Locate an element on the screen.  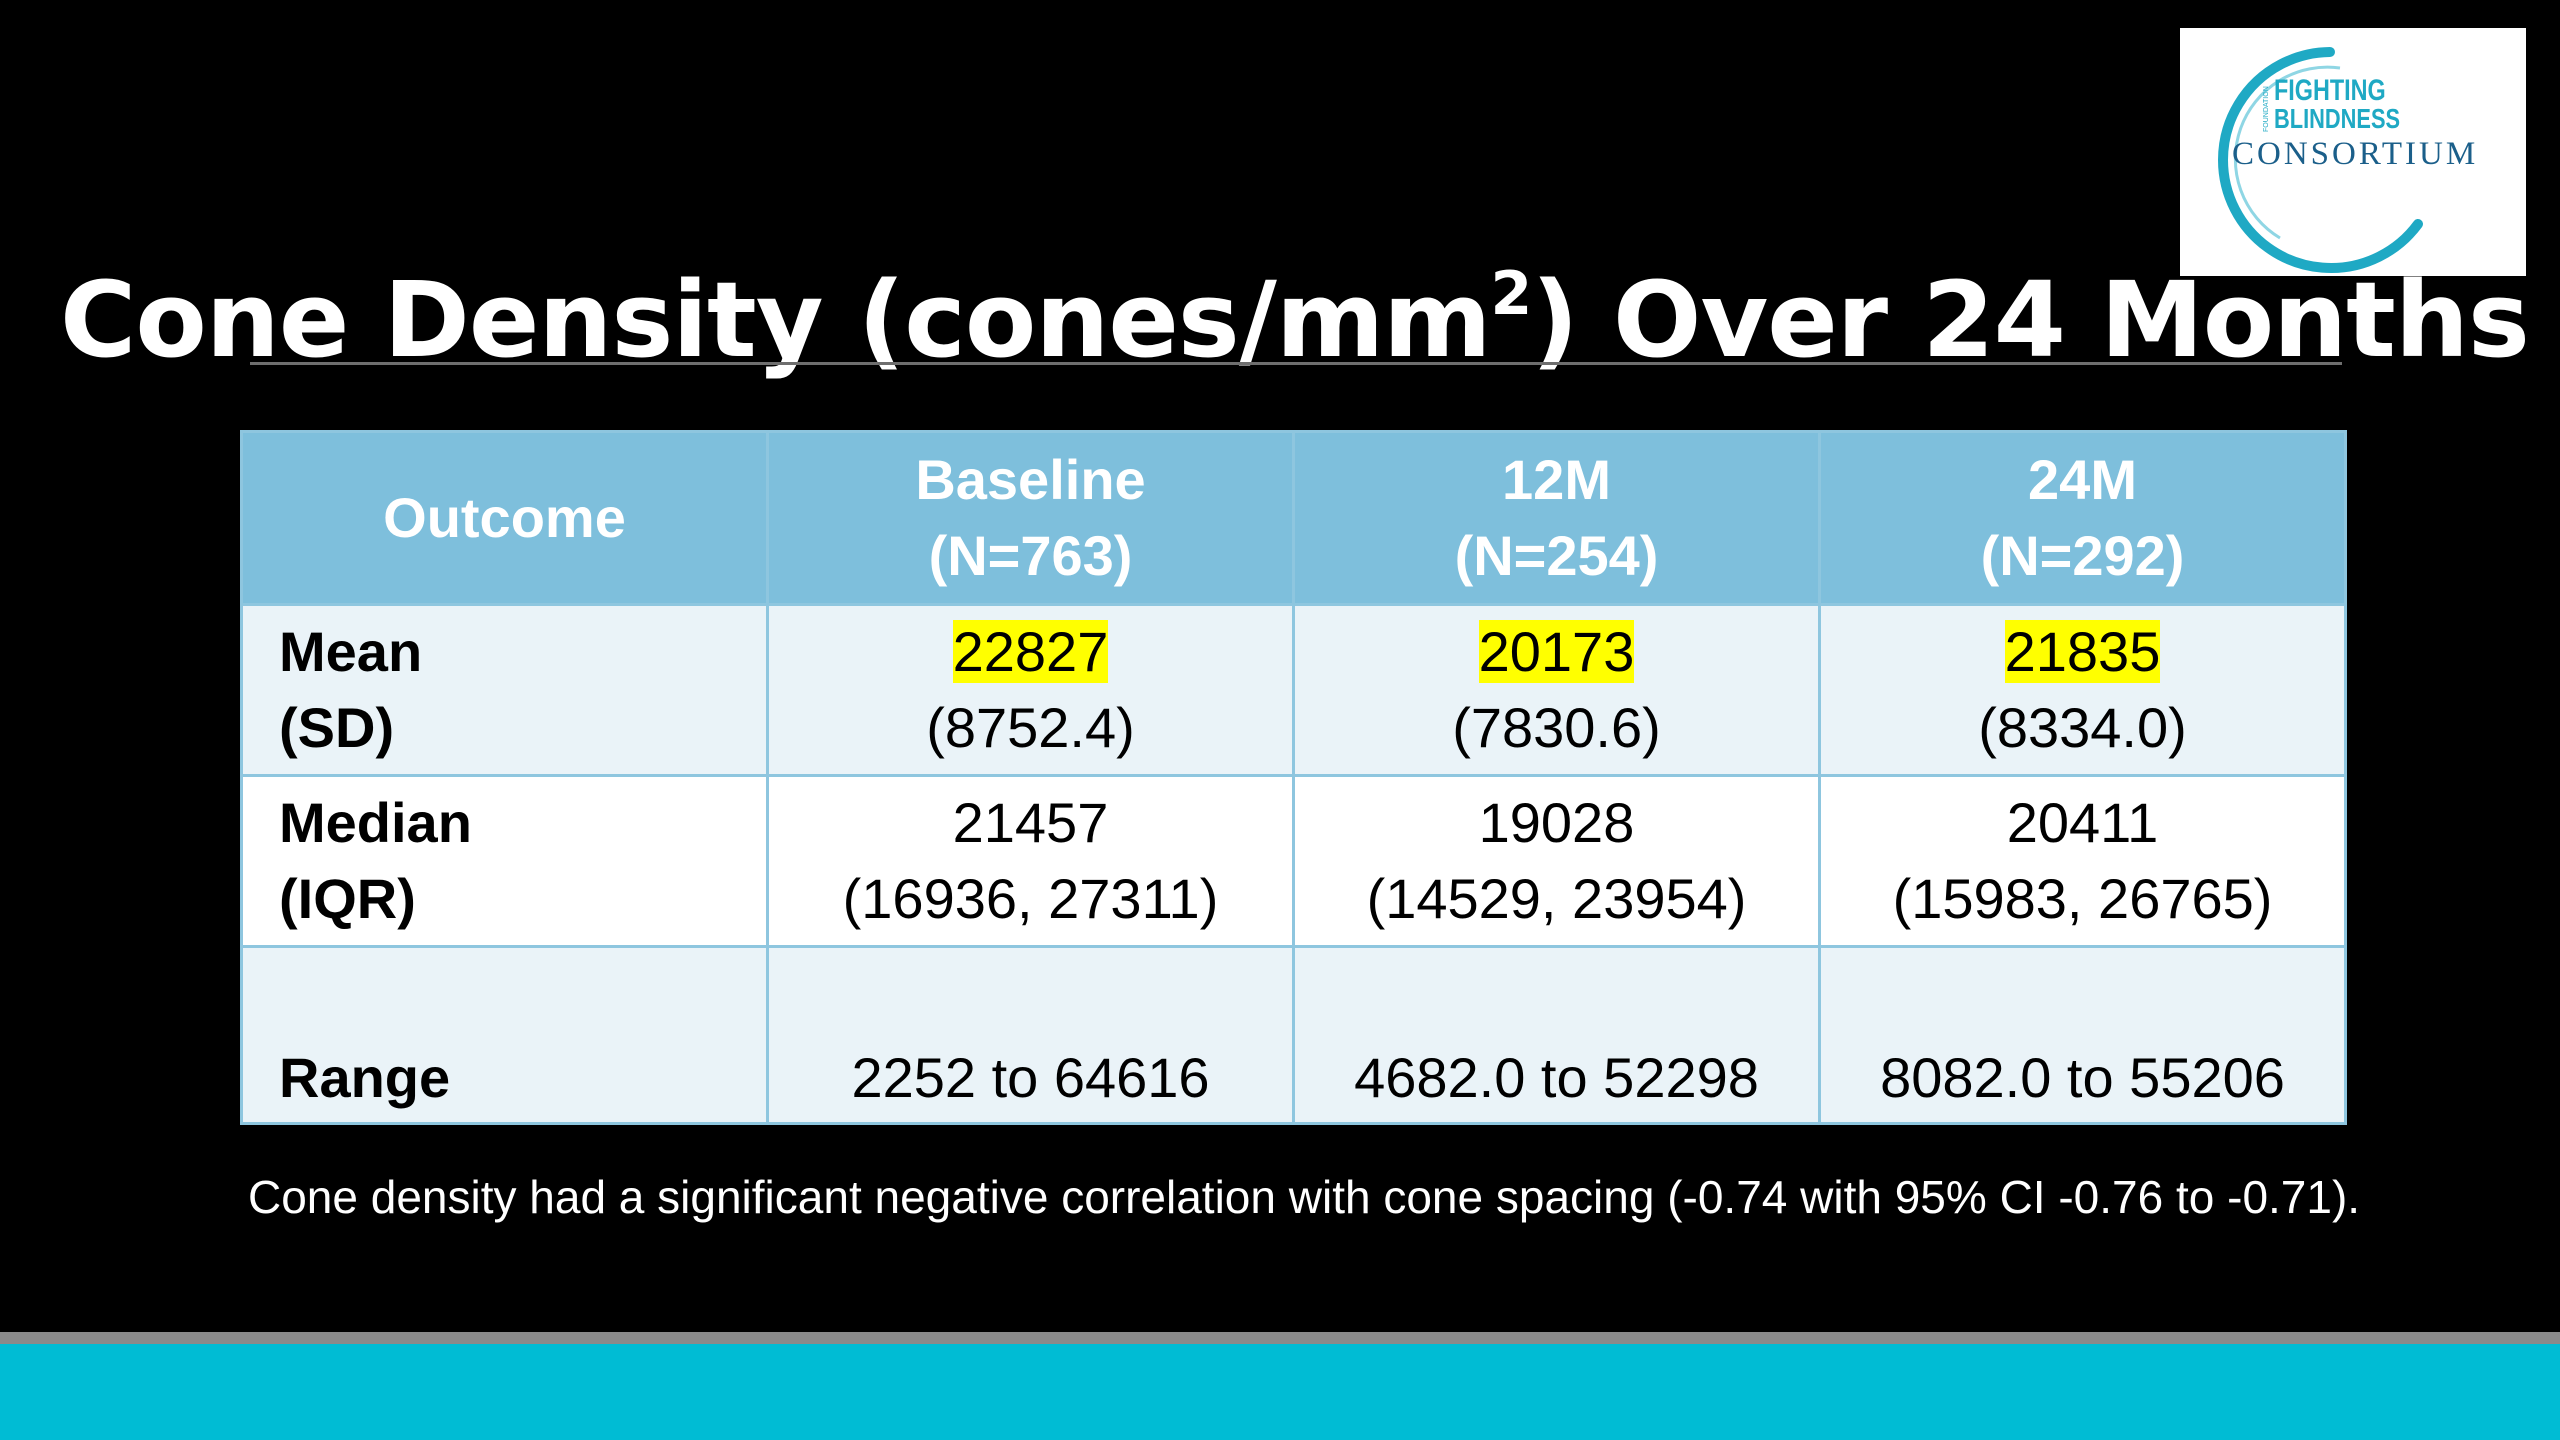
cell-mean-baseline: 22827 (8752.4) is located at coordinates (1030, 690).